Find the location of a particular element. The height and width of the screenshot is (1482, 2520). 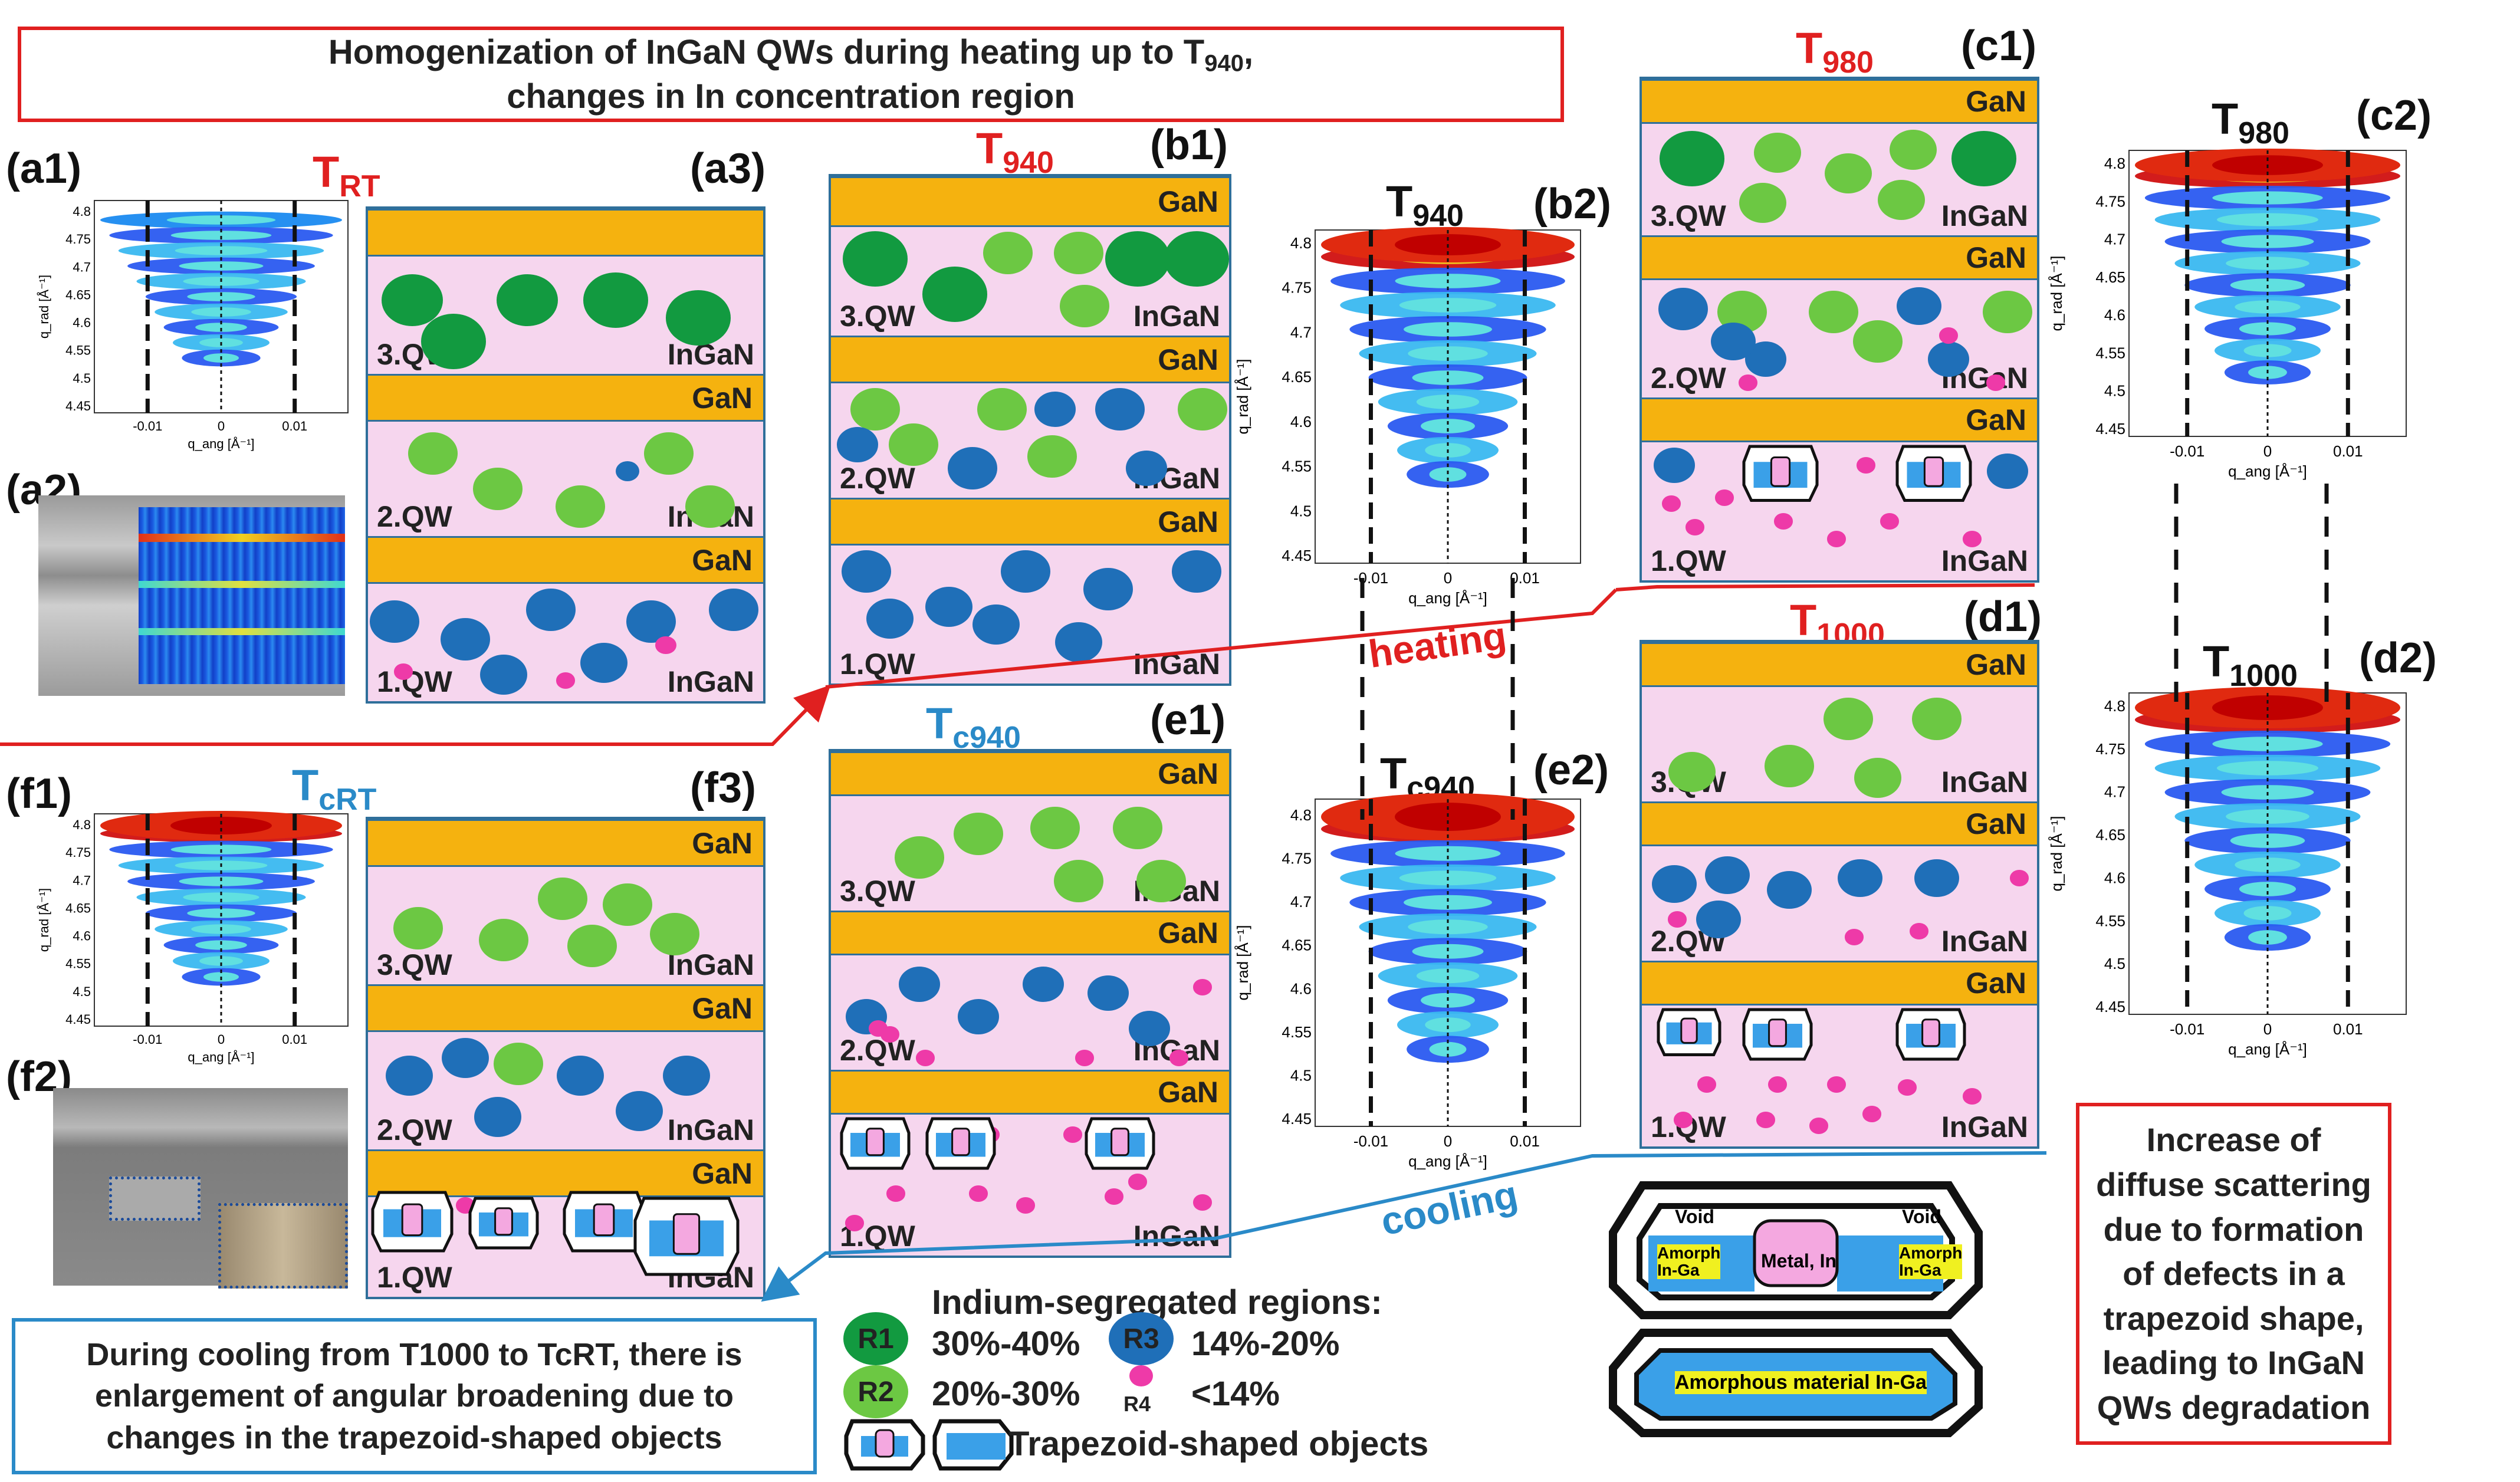

label-b1: (b1) is located at coordinates (1189, 145).